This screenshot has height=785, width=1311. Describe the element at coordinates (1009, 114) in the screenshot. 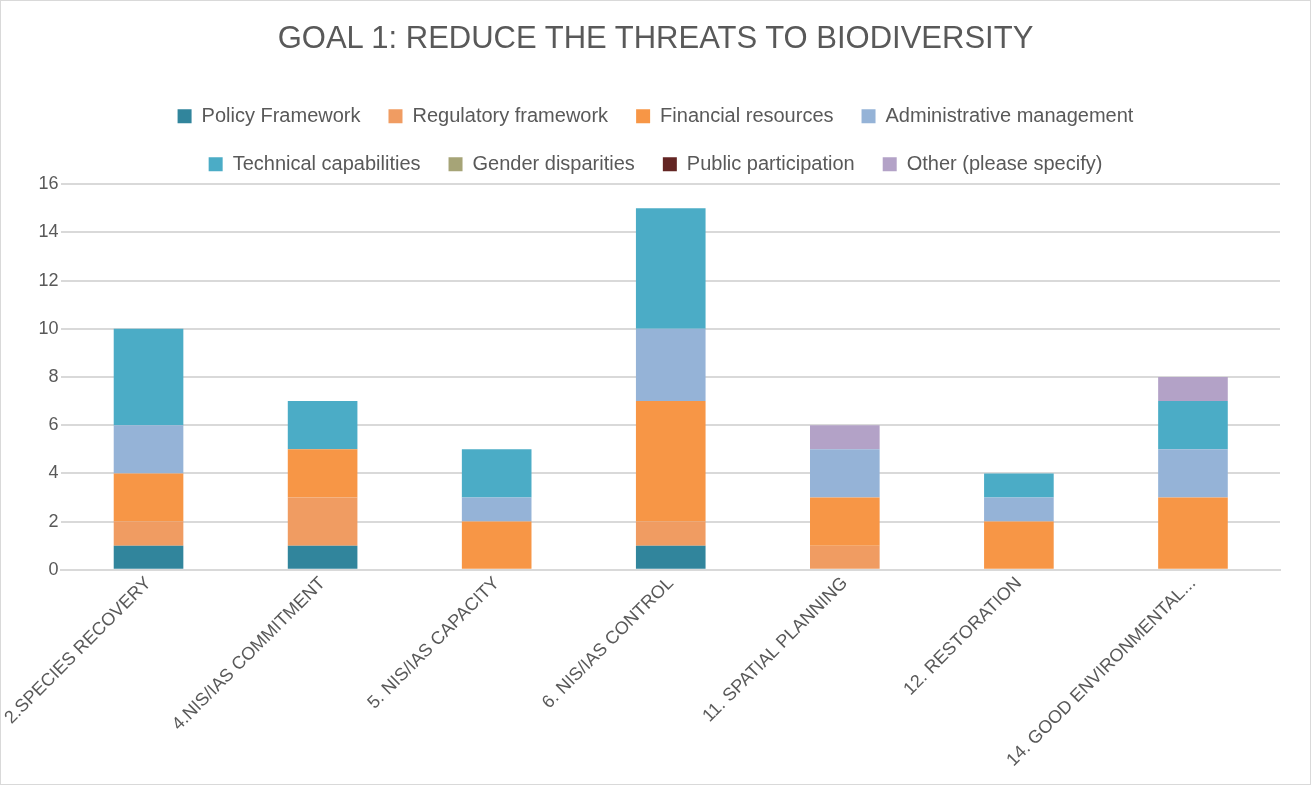

I see `legend-label: Administrative management` at that location.